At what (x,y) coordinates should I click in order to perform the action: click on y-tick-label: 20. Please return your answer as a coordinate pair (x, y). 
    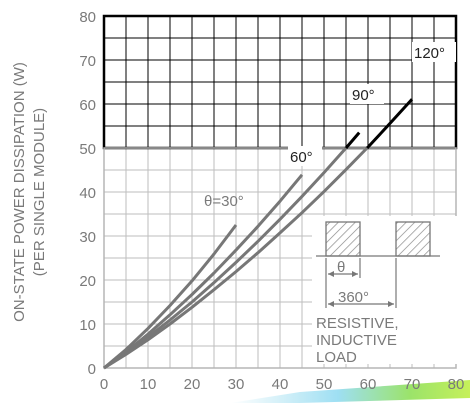
    Looking at the image, I should click on (87, 281).